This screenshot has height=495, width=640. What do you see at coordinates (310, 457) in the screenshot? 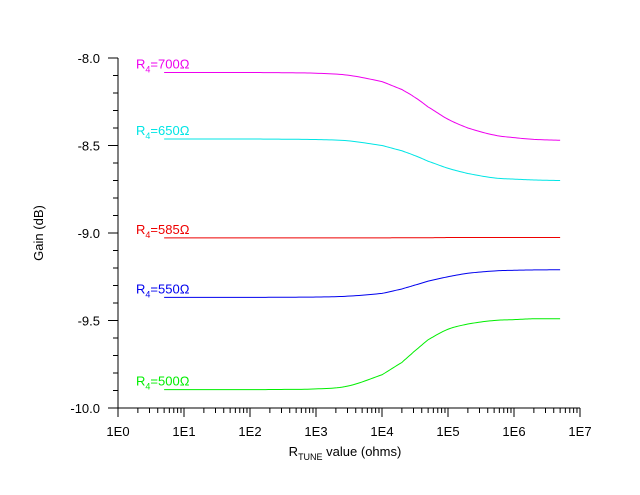
I see `x-axis-title-subscript: TUNE` at bounding box center [310, 457].